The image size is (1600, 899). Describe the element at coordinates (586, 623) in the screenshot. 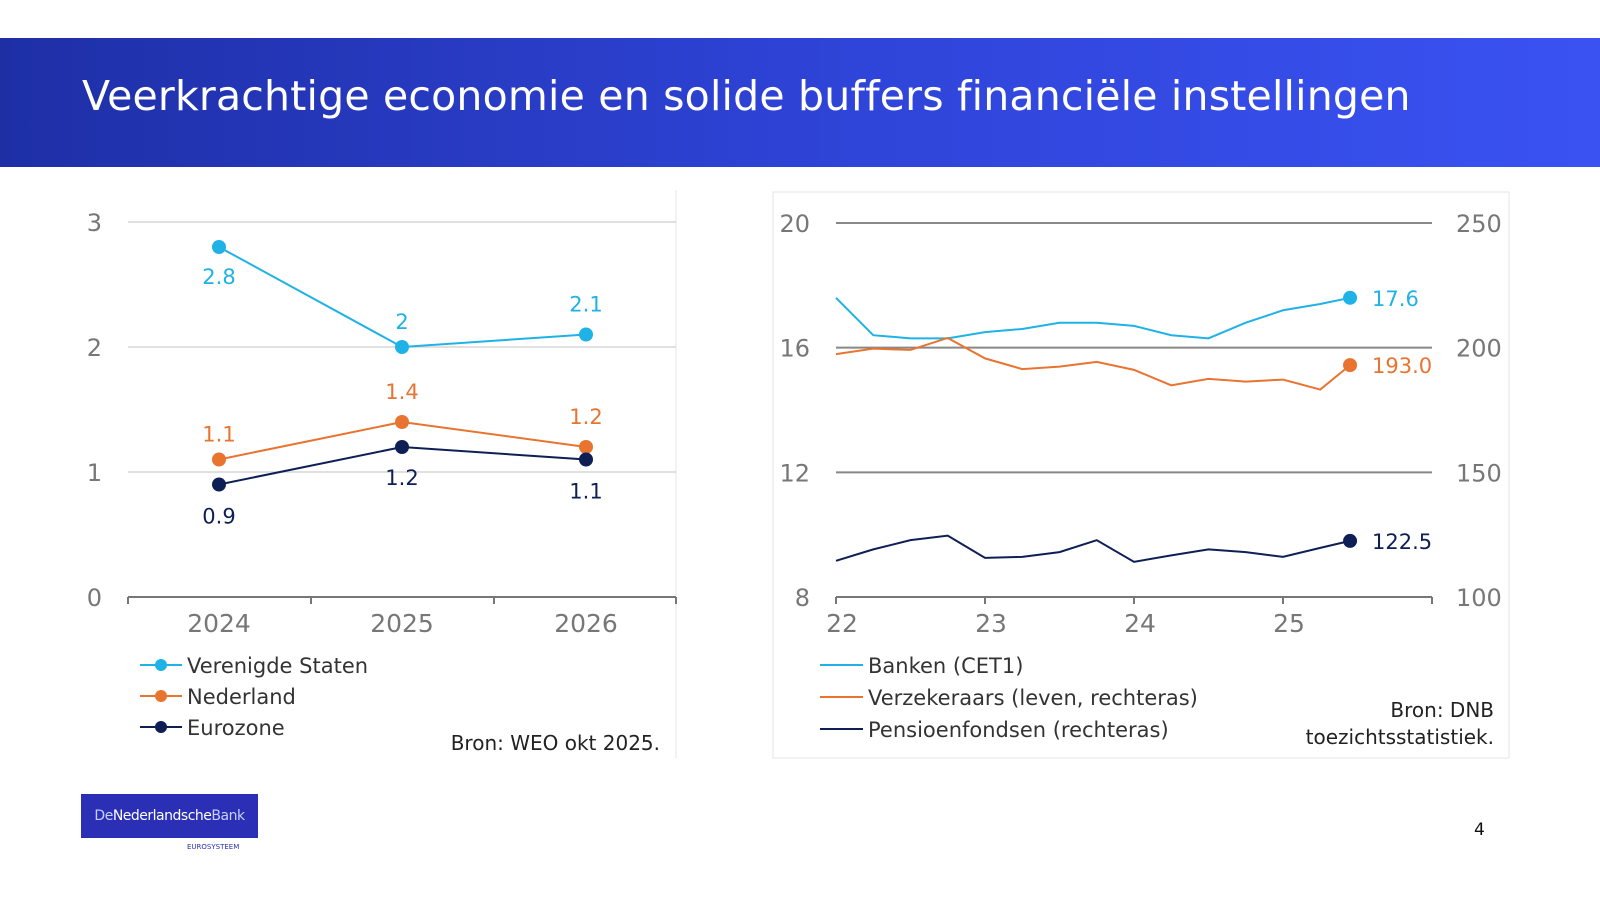

I see `x-tick-label: 2026` at that location.